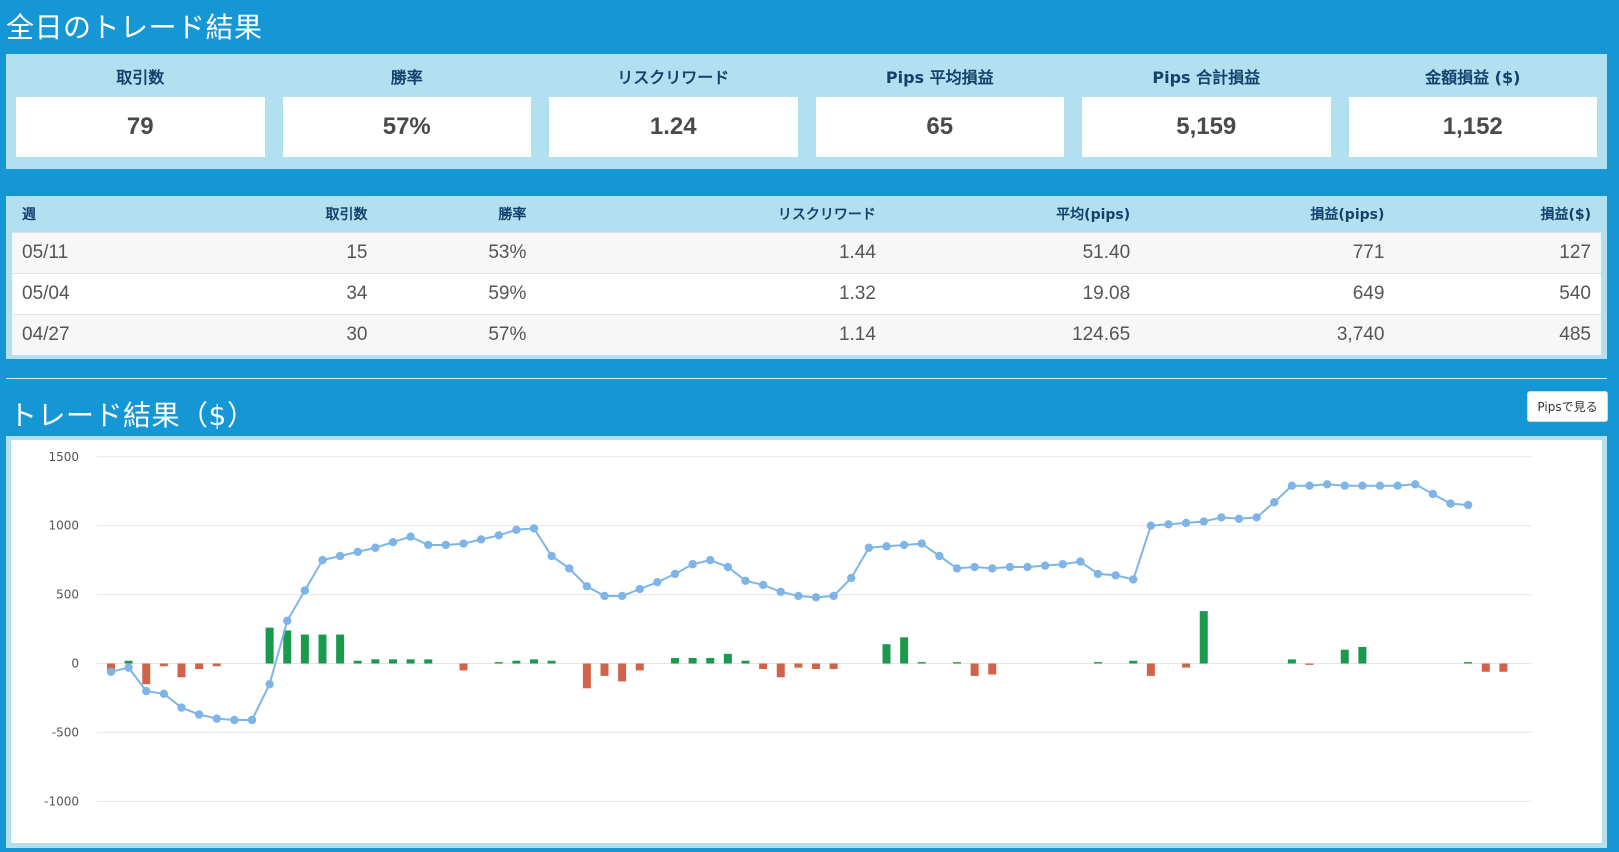  I want to click on column-header-average-pips: 平均(pips), so click(1093, 214).